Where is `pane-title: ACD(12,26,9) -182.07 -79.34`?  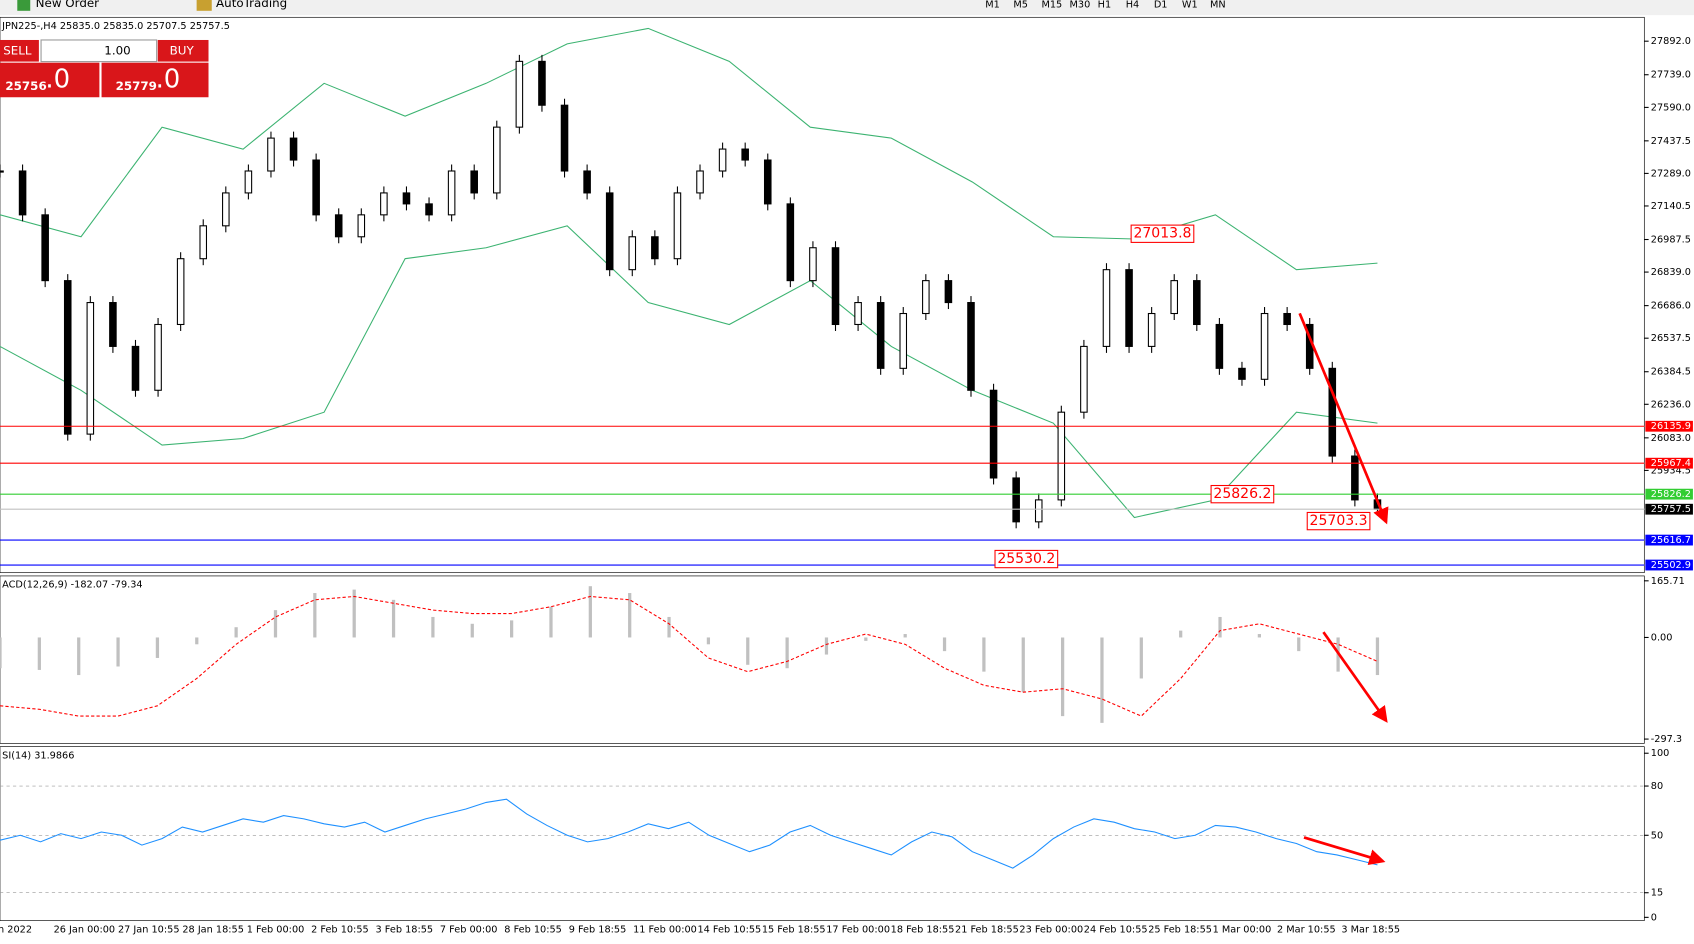 pane-title: ACD(12,26,9) -182.07 -79.34 is located at coordinates (72, 585).